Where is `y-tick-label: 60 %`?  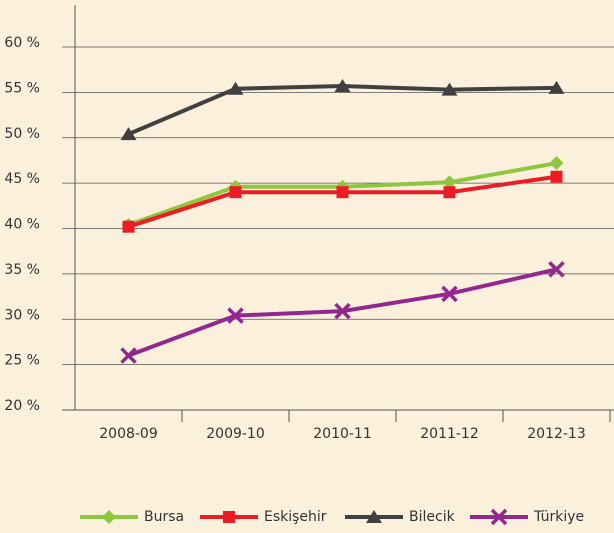 y-tick-label: 60 % is located at coordinates (22, 43).